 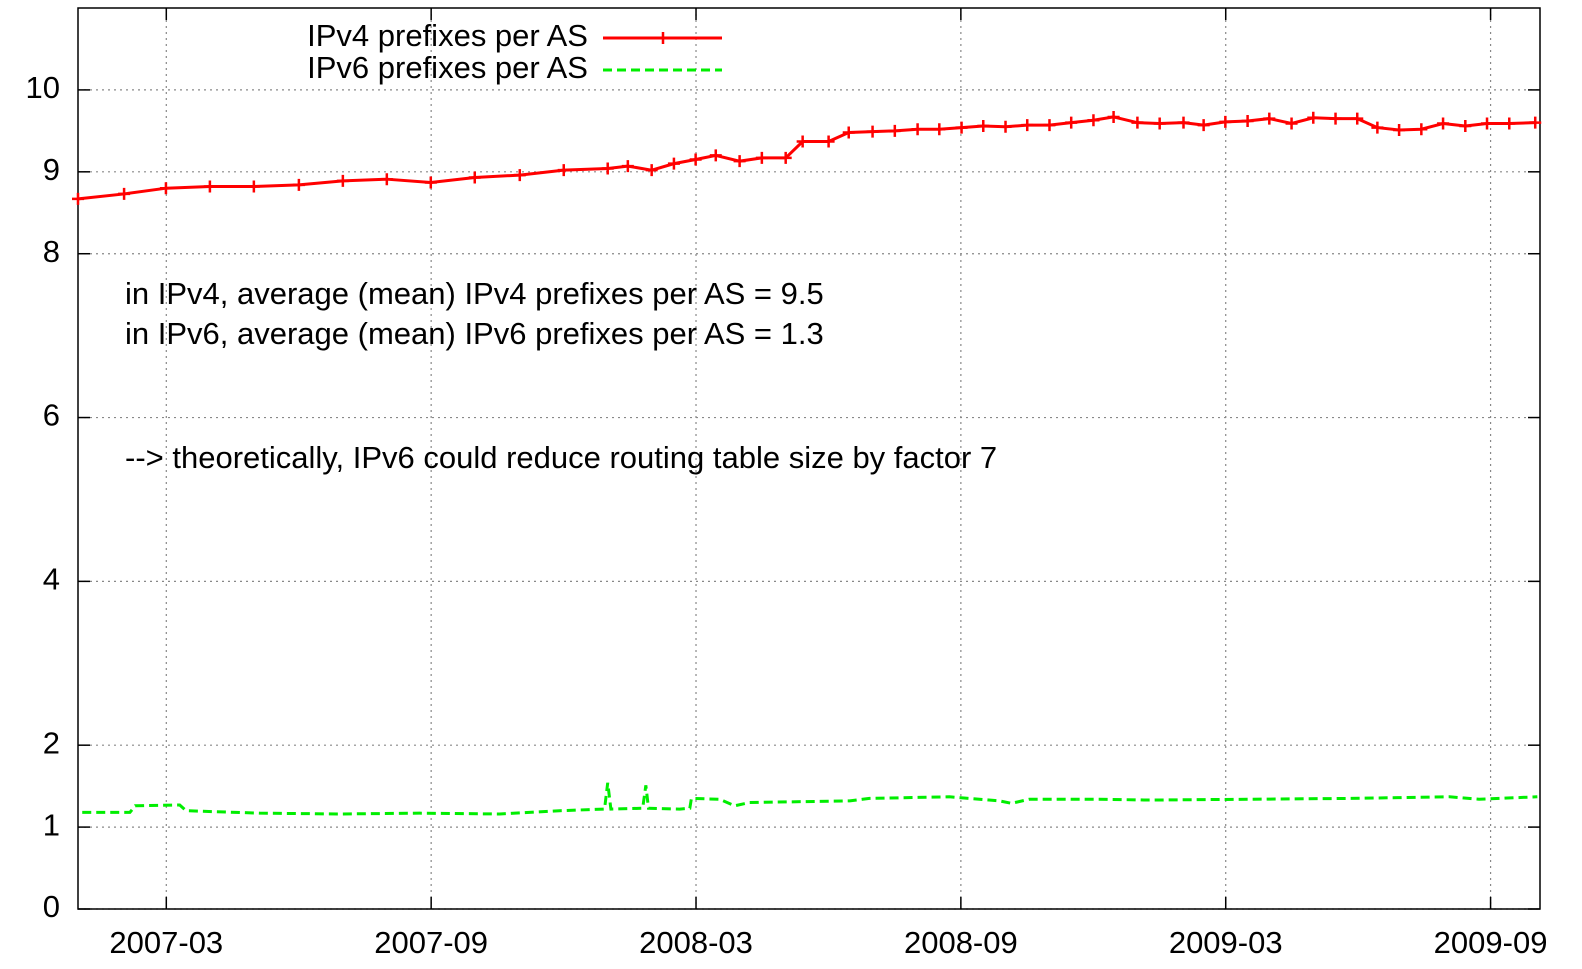 What do you see at coordinates (43, 87) in the screenshot?
I see `y-tick-label: 10` at bounding box center [43, 87].